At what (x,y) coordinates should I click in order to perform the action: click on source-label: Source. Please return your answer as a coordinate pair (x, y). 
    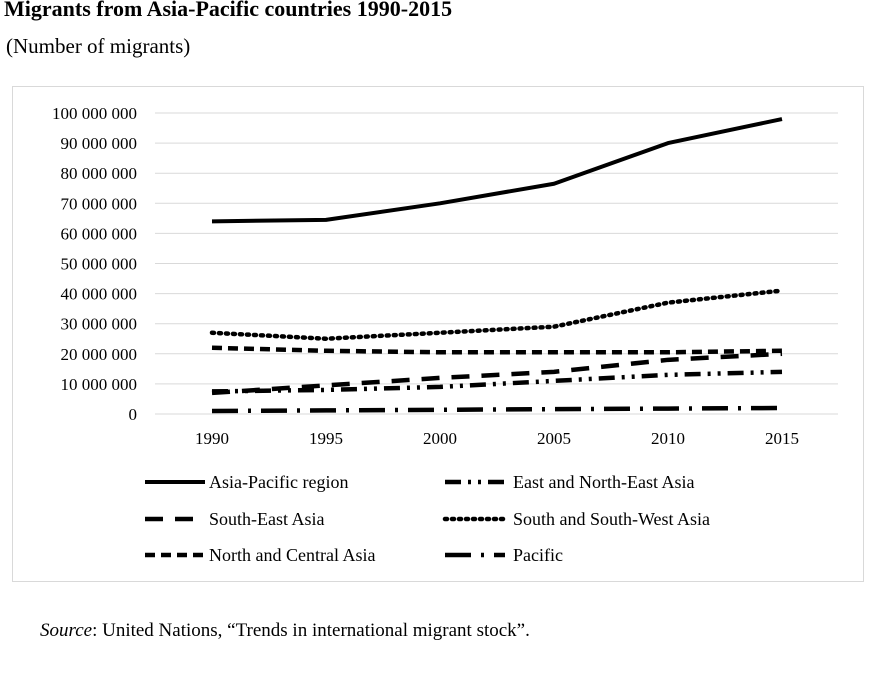
    Looking at the image, I should click on (66, 630).